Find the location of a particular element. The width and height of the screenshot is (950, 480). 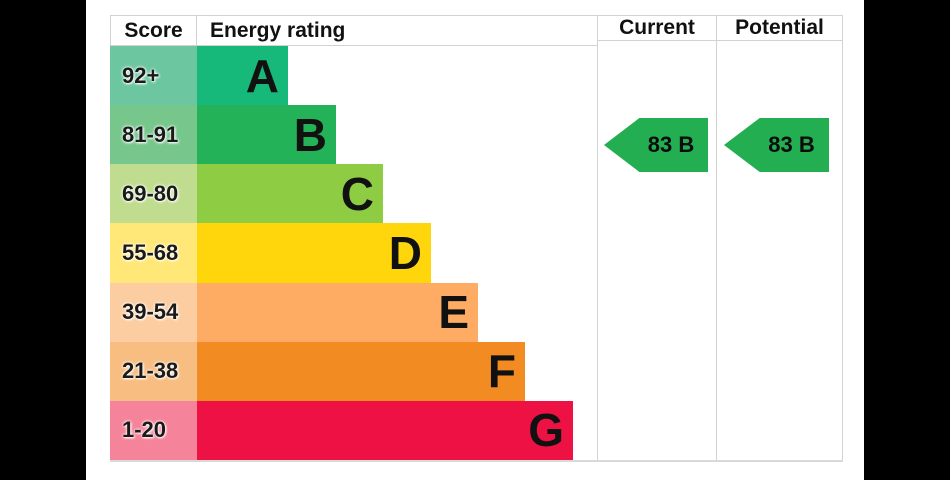

rating-row-b: 81-91 B is located at coordinates (353, 135).